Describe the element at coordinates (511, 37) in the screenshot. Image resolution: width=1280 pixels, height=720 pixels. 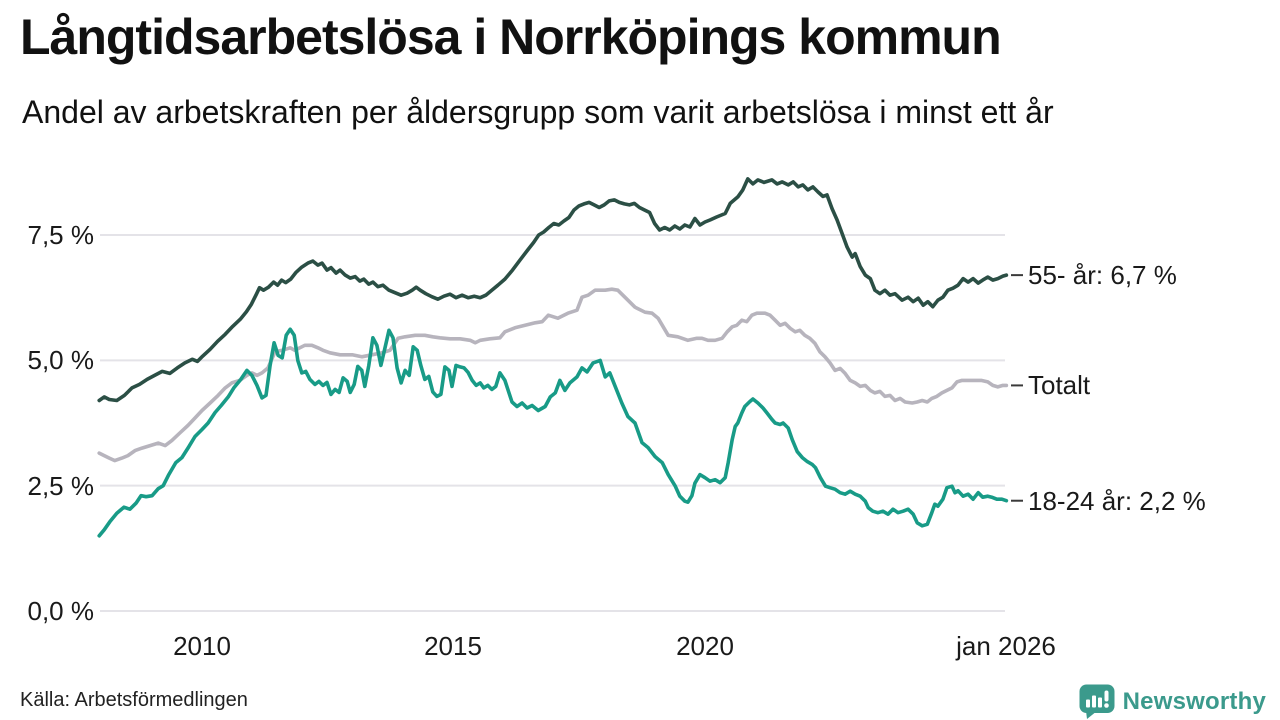
I see `page-title: Långtidsarbetslösa i Norrköpings kommun` at that location.